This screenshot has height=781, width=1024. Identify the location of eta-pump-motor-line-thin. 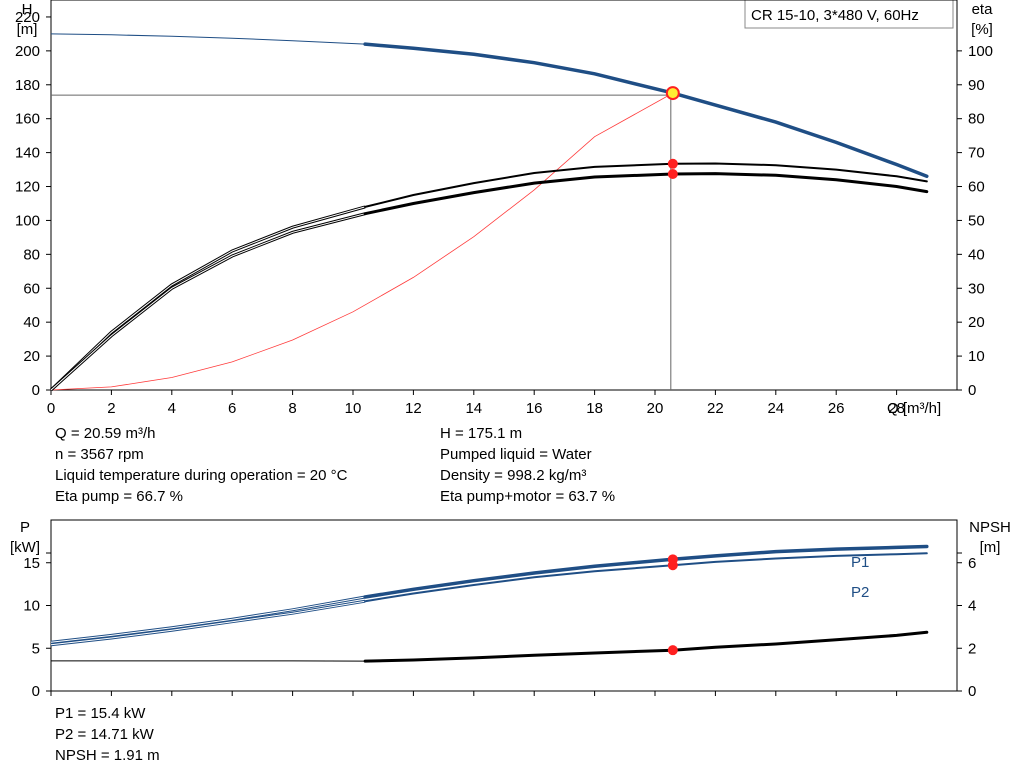
(207, 302).